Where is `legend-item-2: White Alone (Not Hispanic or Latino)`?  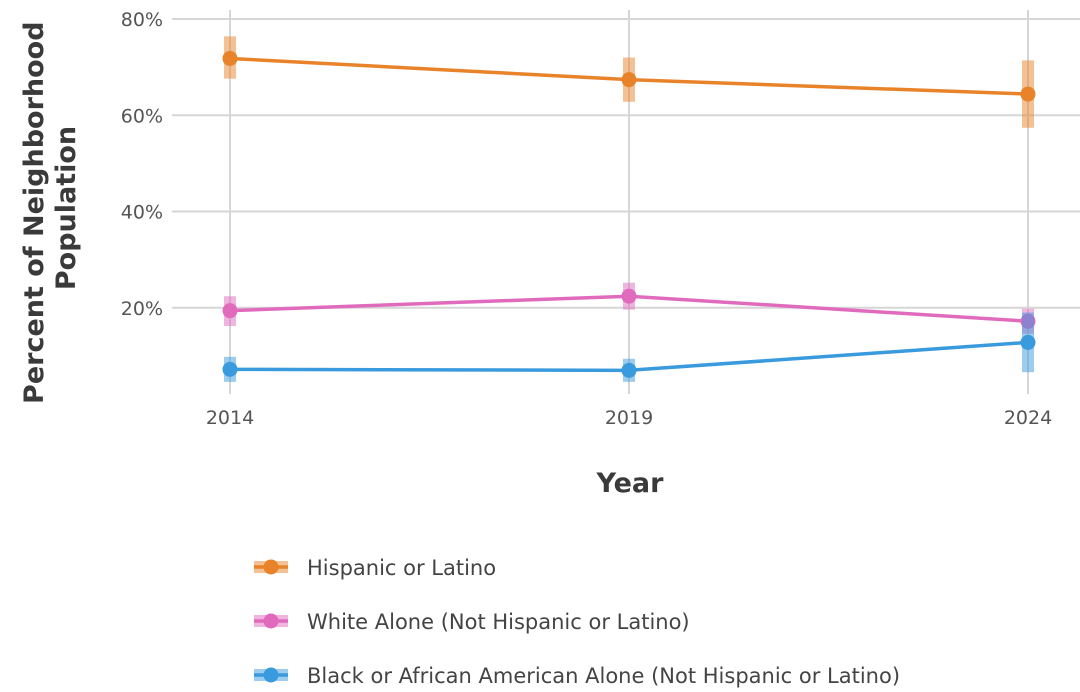 legend-item-2: White Alone (Not Hispanic or Latino) is located at coordinates (472, 622).